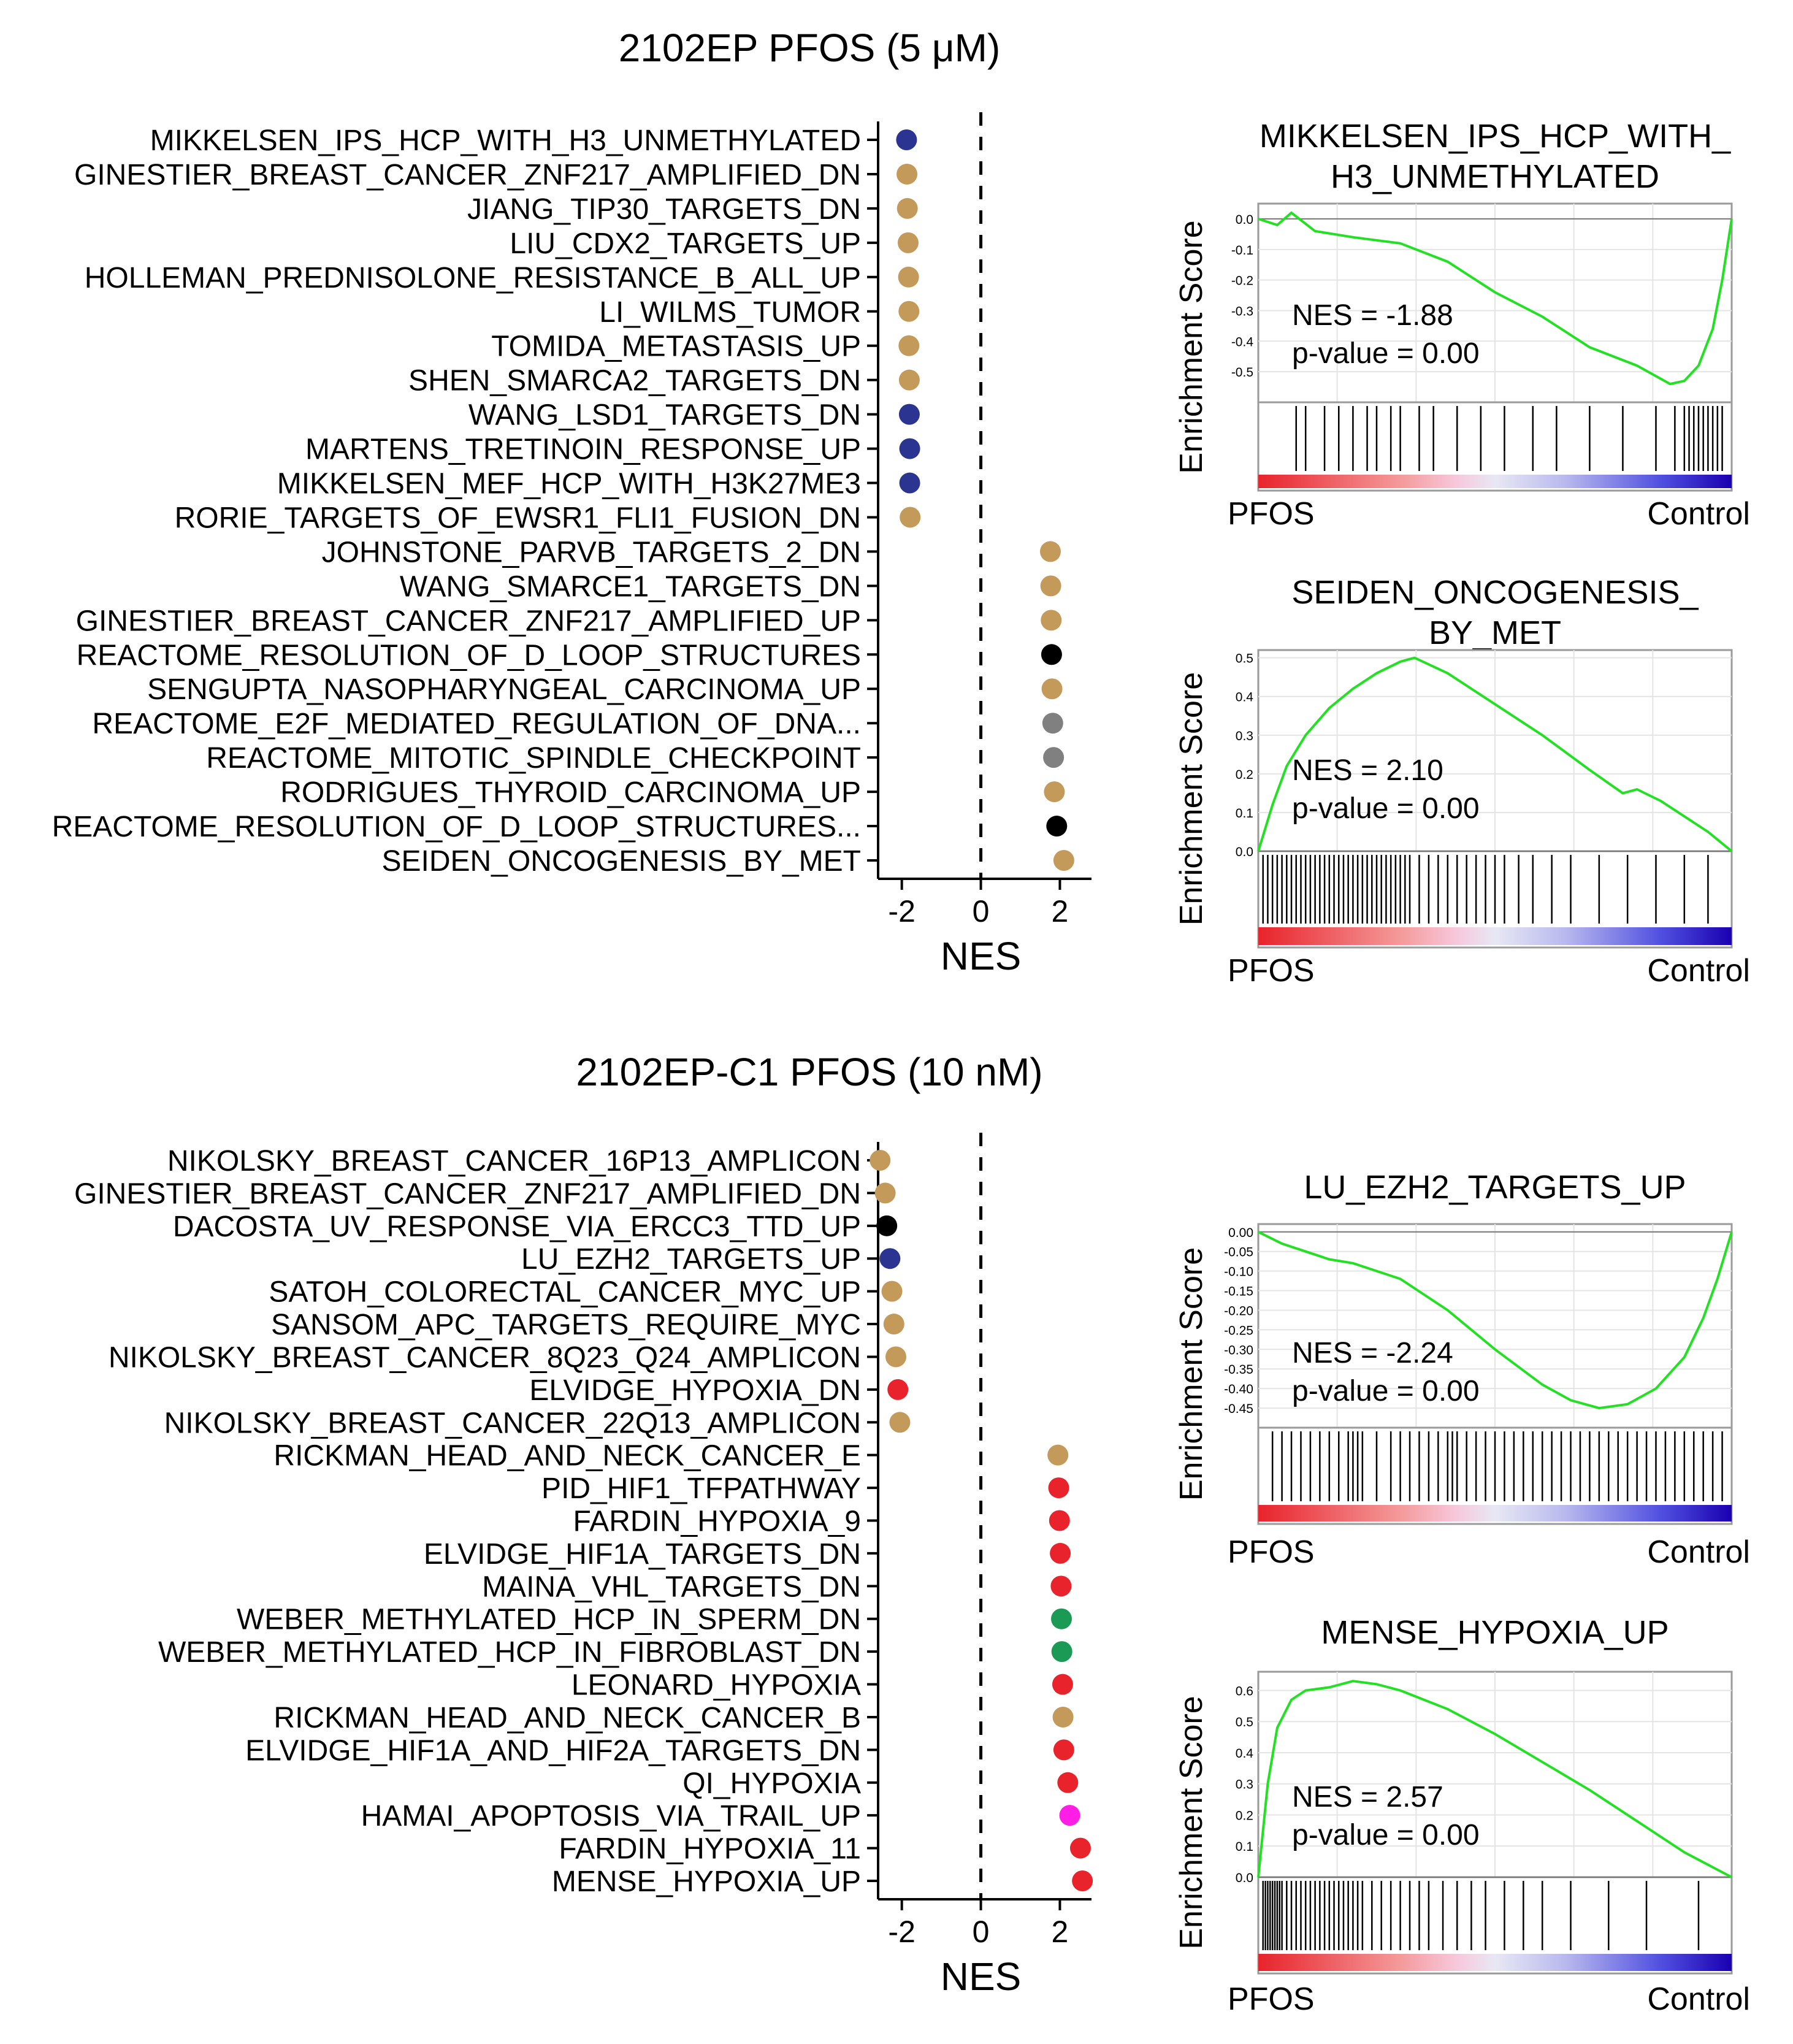 This screenshot has width=1793, height=2044. Describe the element at coordinates (1495, 633) in the screenshot. I see `es-plot-title: BY_MET` at that location.